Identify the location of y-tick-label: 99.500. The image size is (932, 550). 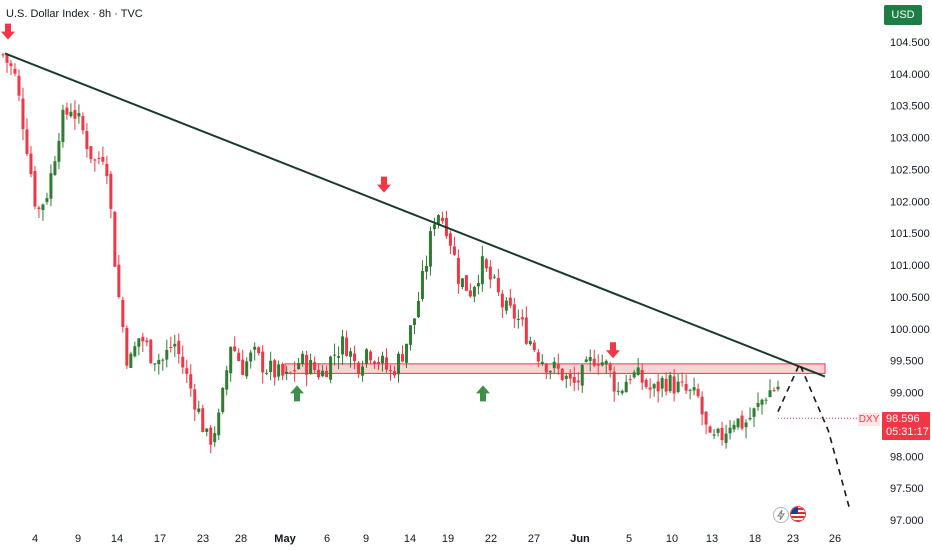
(907, 362).